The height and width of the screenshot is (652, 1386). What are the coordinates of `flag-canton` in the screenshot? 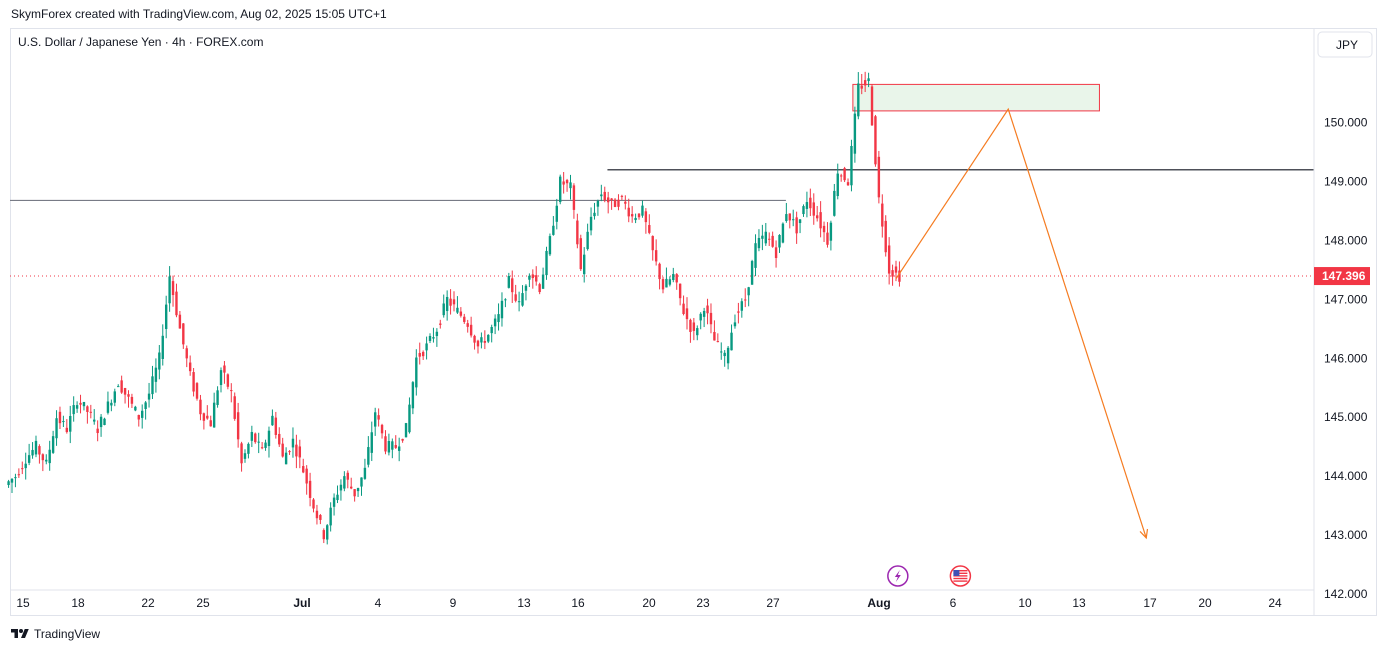 It's located at (956, 573).